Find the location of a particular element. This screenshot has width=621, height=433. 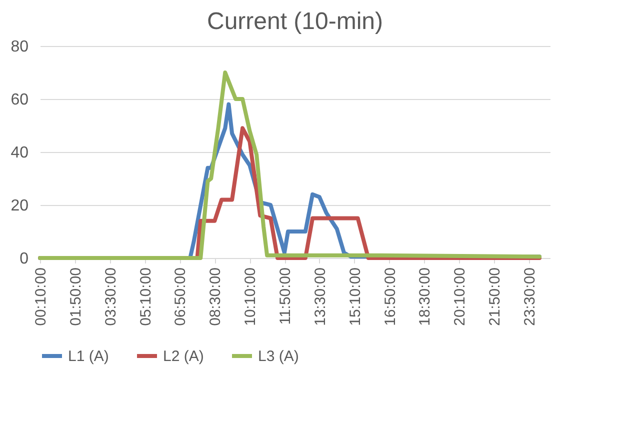

x-tick-label: 00:10:00 is located at coordinates (41, 297).